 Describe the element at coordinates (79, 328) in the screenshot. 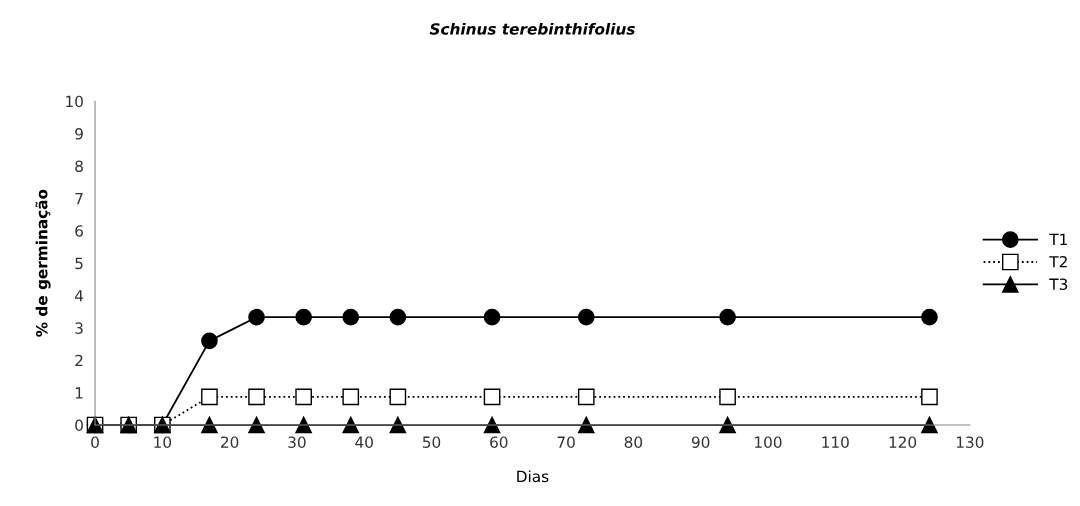

I see `y-tick-label: 3` at that location.